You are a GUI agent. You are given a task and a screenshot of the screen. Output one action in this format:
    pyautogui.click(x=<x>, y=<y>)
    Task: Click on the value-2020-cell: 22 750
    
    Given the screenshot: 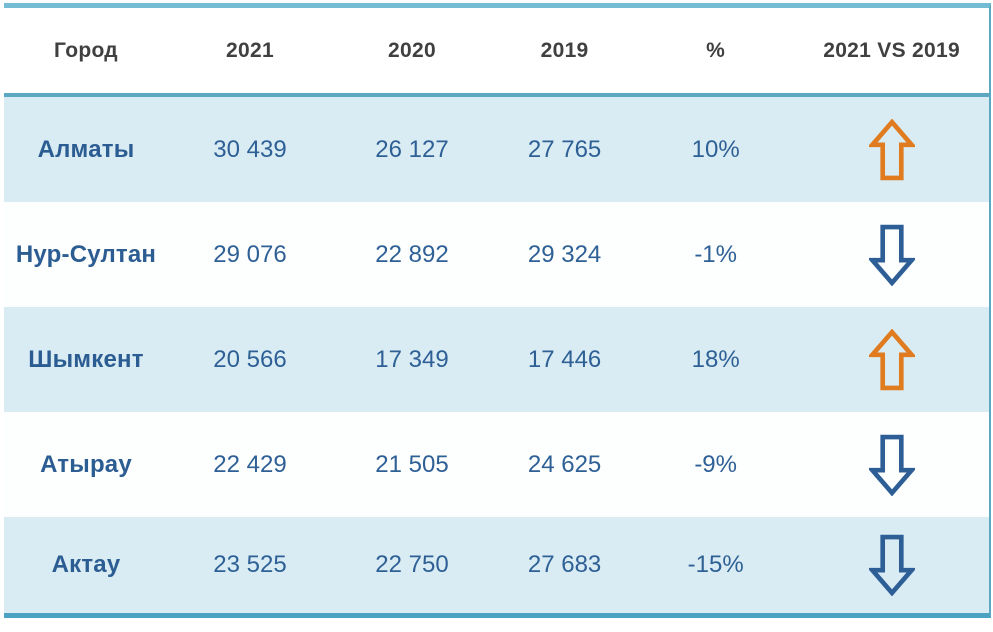 What is the action you would take?
    pyautogui.click(x=412, y=564)
    